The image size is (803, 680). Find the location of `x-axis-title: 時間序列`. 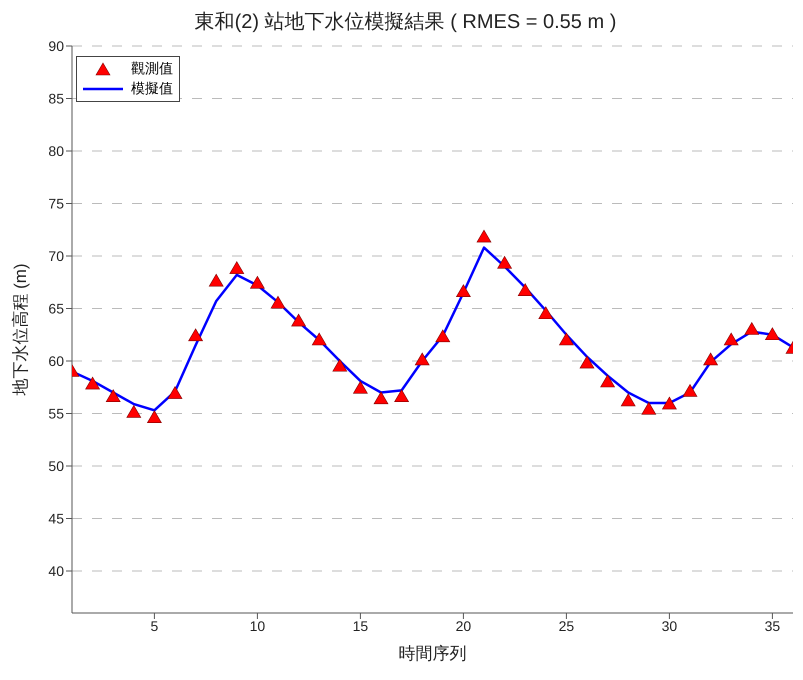

x-axis-title: 時間序列 is located at coordinates (432, 654).